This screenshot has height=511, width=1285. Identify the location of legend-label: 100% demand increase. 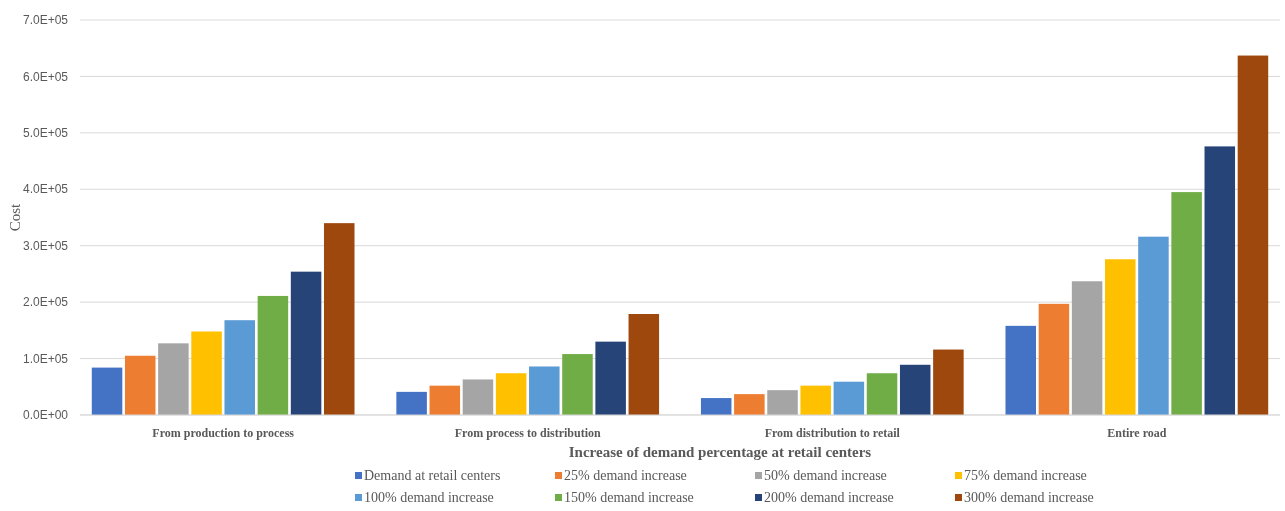
(429, 497).